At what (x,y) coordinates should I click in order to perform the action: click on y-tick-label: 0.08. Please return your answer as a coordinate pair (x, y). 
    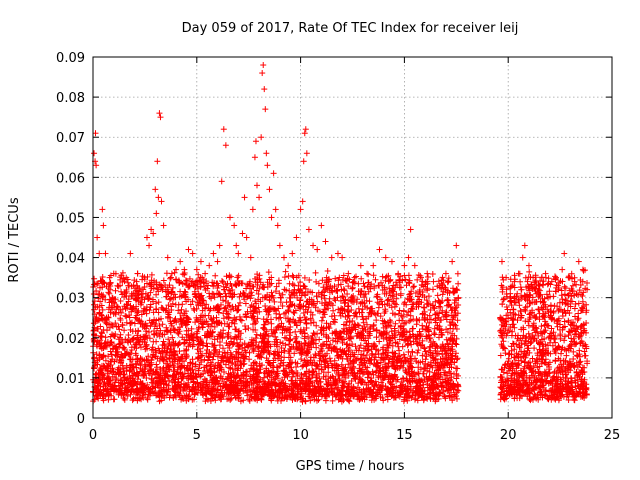
    Looking at the image, I should click on (70, 98).